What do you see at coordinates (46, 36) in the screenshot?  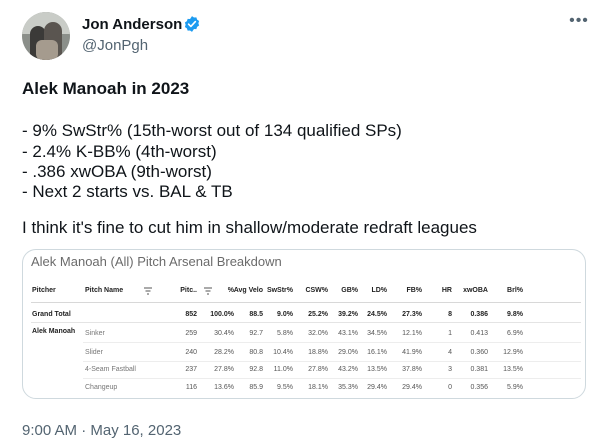 I see `avatar` at bounding box center [46, 36].